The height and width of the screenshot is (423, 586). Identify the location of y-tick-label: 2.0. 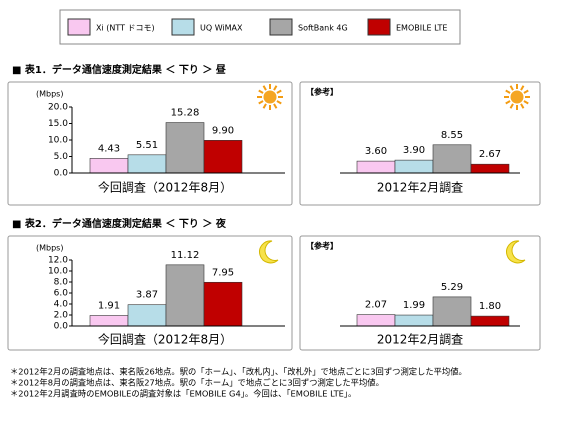
(61, 316).